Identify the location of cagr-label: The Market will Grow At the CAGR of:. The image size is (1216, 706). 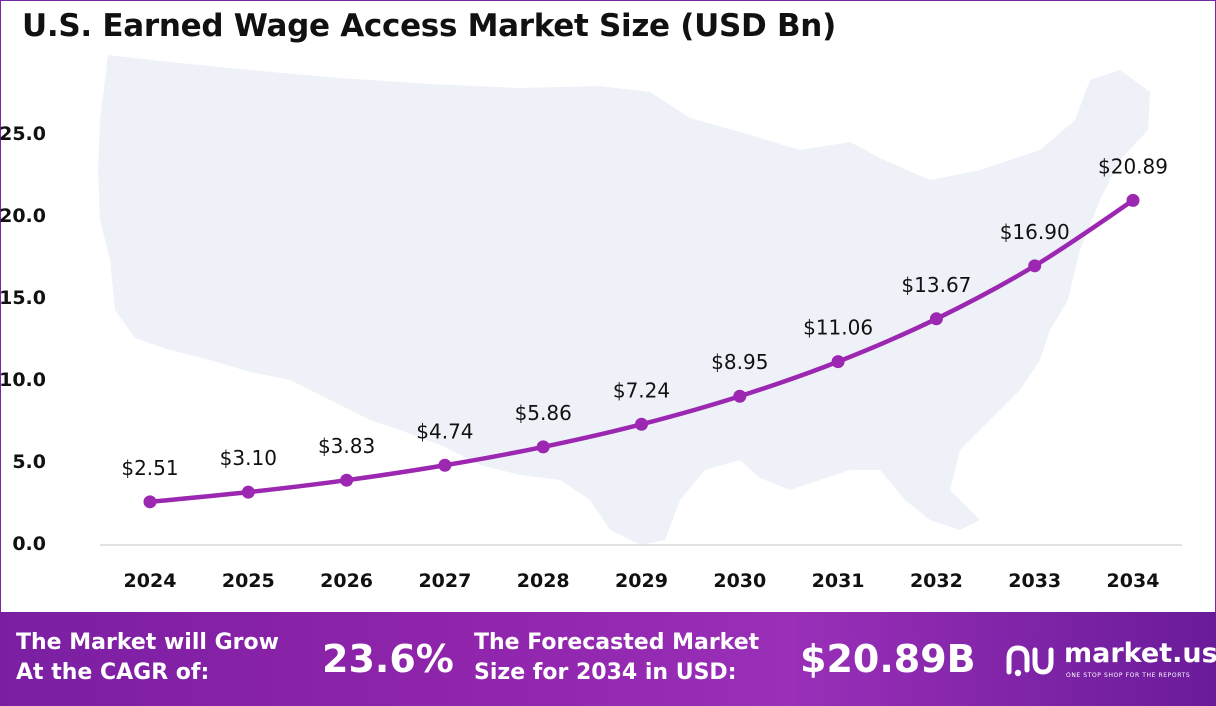
(147, 658).